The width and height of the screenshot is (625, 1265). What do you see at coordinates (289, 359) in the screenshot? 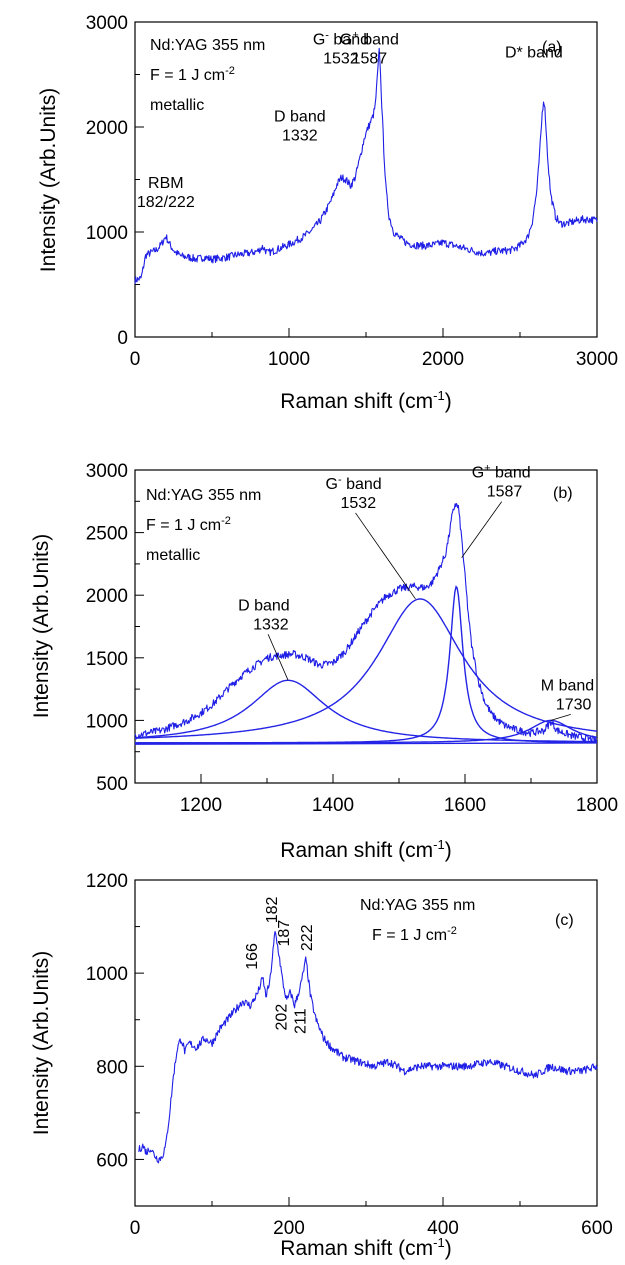
I see `x-tick-label: 1000` at bounding box center [289, 359].